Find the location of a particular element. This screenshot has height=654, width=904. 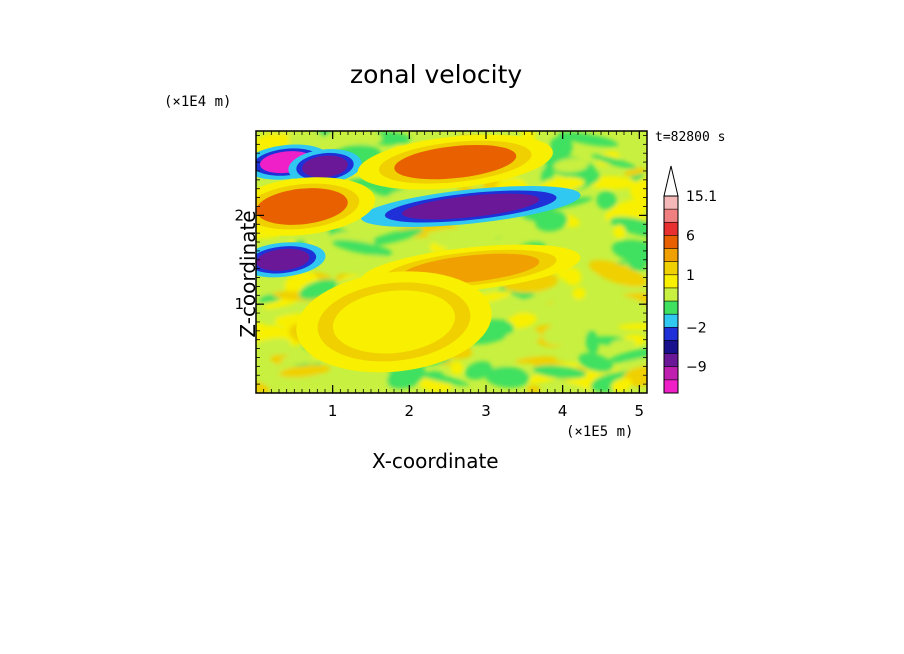

colorbar-frame is located at coordinates (671, 294).